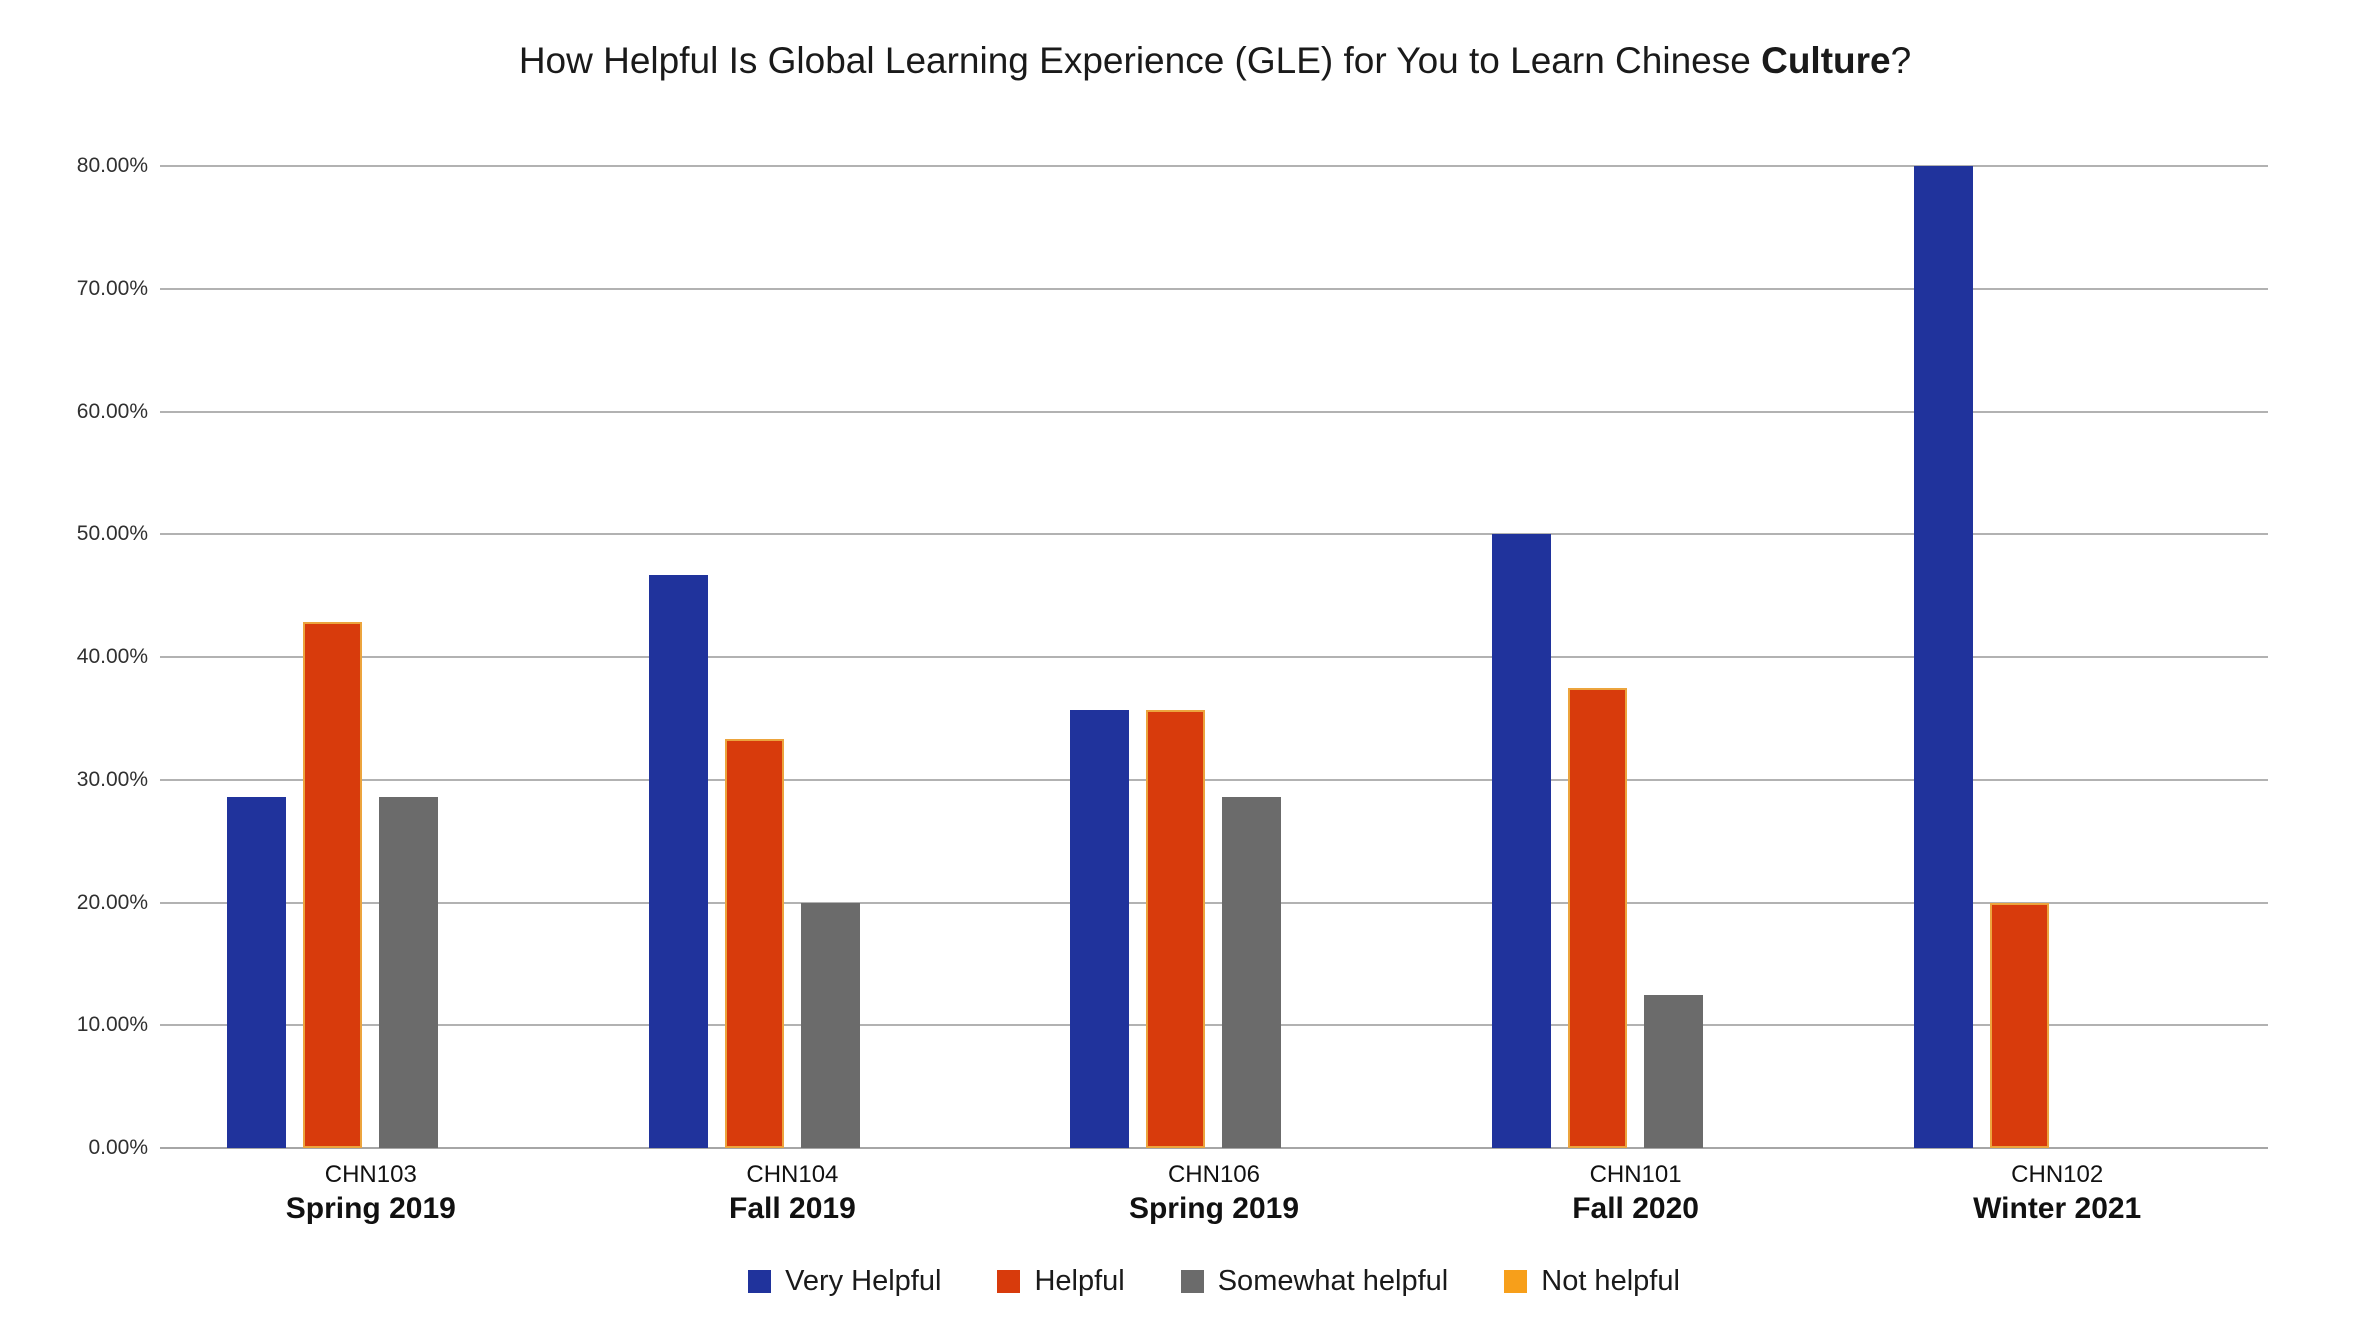 The image size is (2367, 1331). I want to click on legend-item-somewhat-helpful: Somewhat helpful, so click(1314, 1281).